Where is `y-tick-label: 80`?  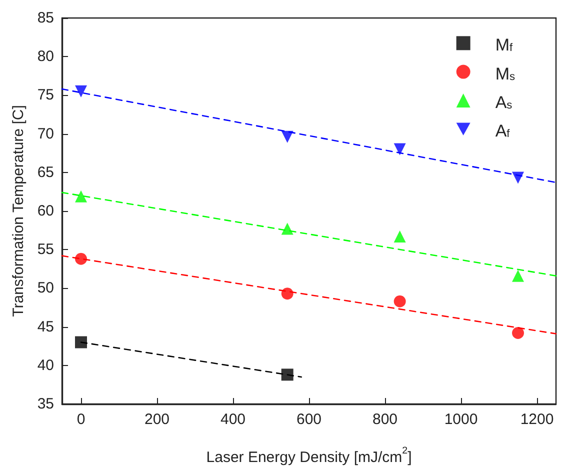
y-tick-label: 80 is located at coordinates (45, 57).